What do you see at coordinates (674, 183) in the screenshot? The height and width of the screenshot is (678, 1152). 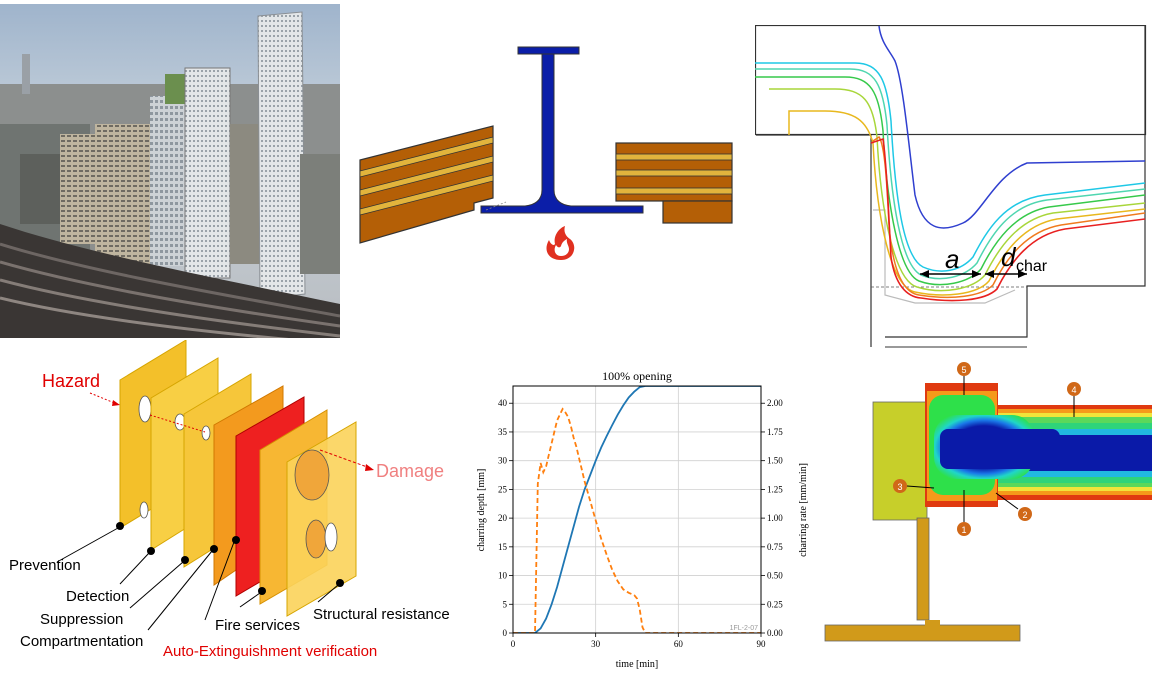 I see `right-timber-panel` at bounding box center [674, 183].